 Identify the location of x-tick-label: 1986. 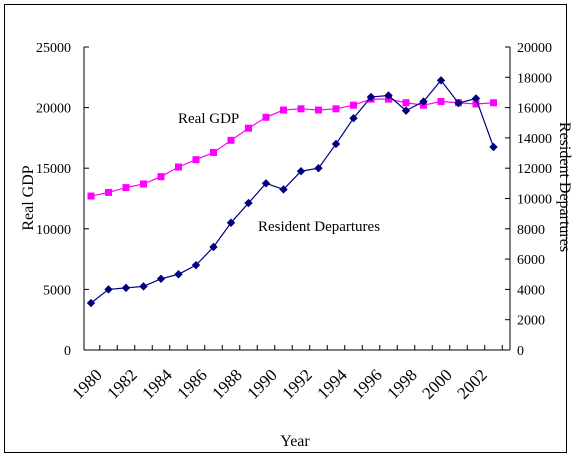
(191, 383).